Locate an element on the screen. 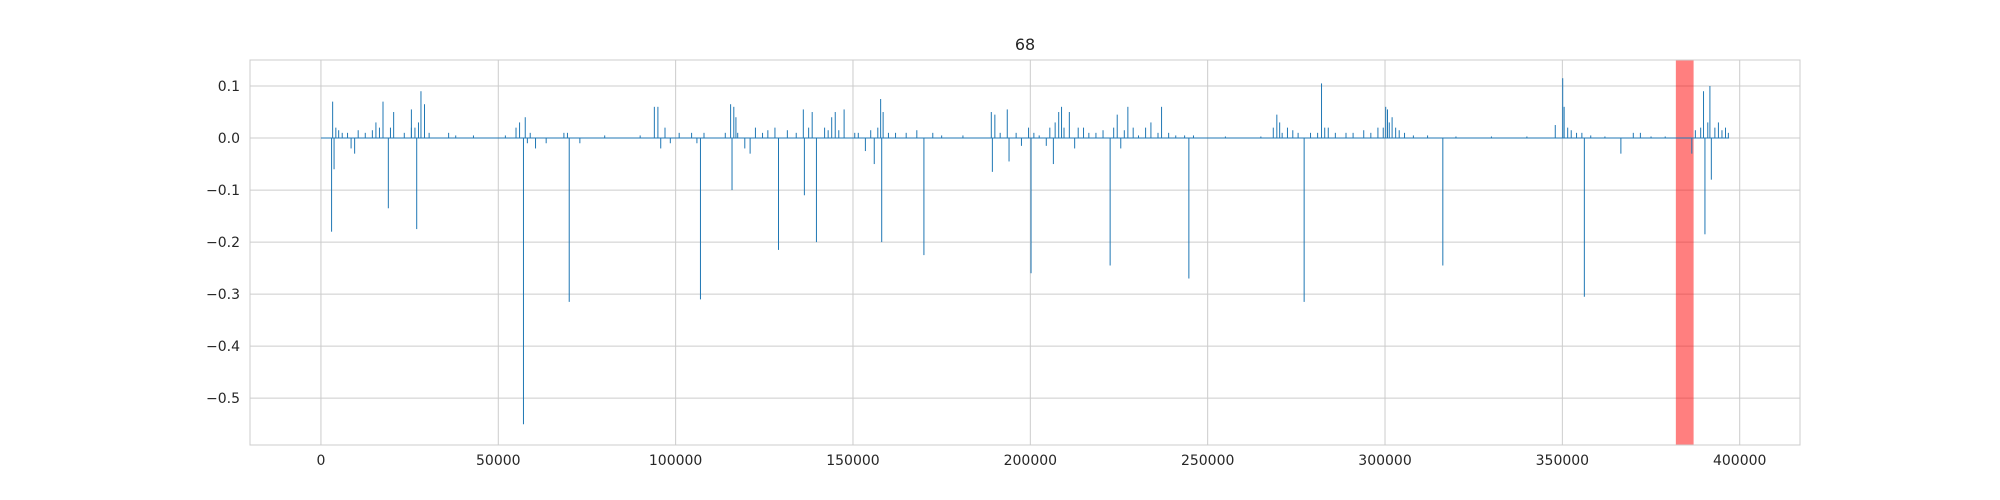 Image resolution: width=2000 pixels, height=500 pixels. chart-title: 68 is located at coordinates (1025, 44).